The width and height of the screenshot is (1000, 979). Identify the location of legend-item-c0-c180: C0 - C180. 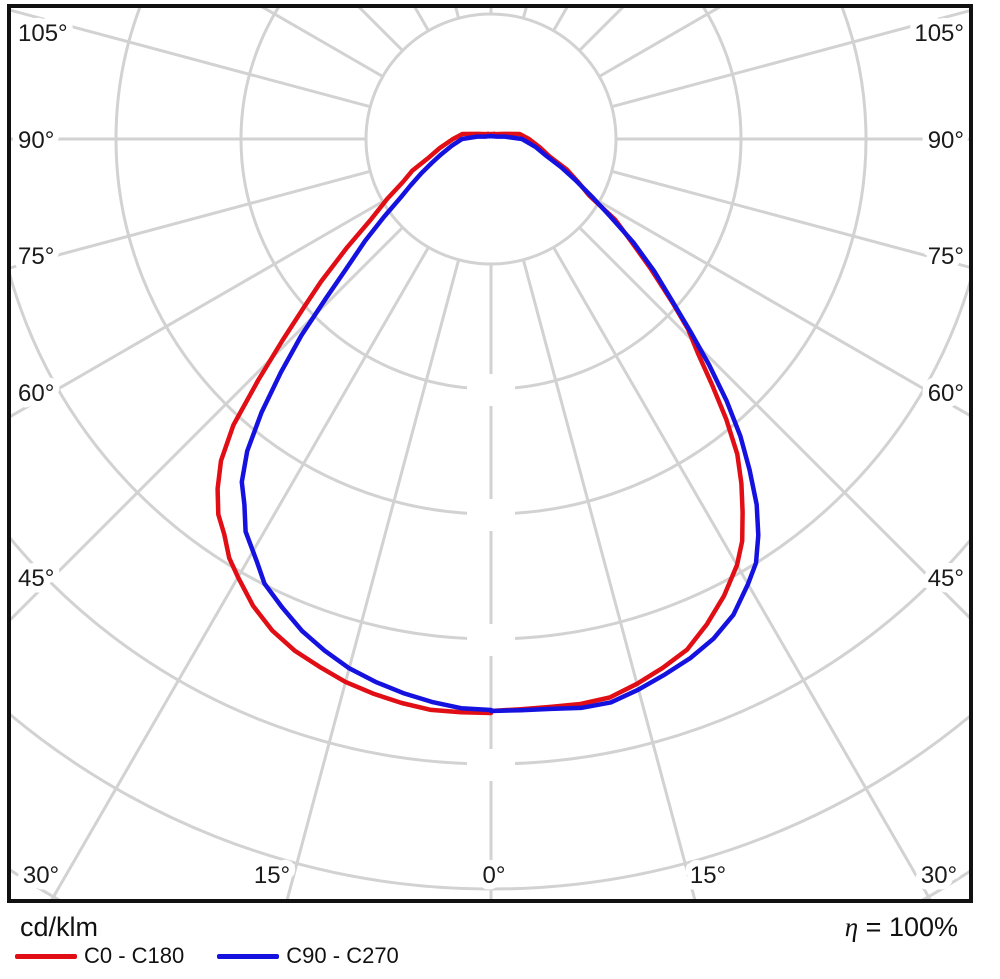
(99, 956).